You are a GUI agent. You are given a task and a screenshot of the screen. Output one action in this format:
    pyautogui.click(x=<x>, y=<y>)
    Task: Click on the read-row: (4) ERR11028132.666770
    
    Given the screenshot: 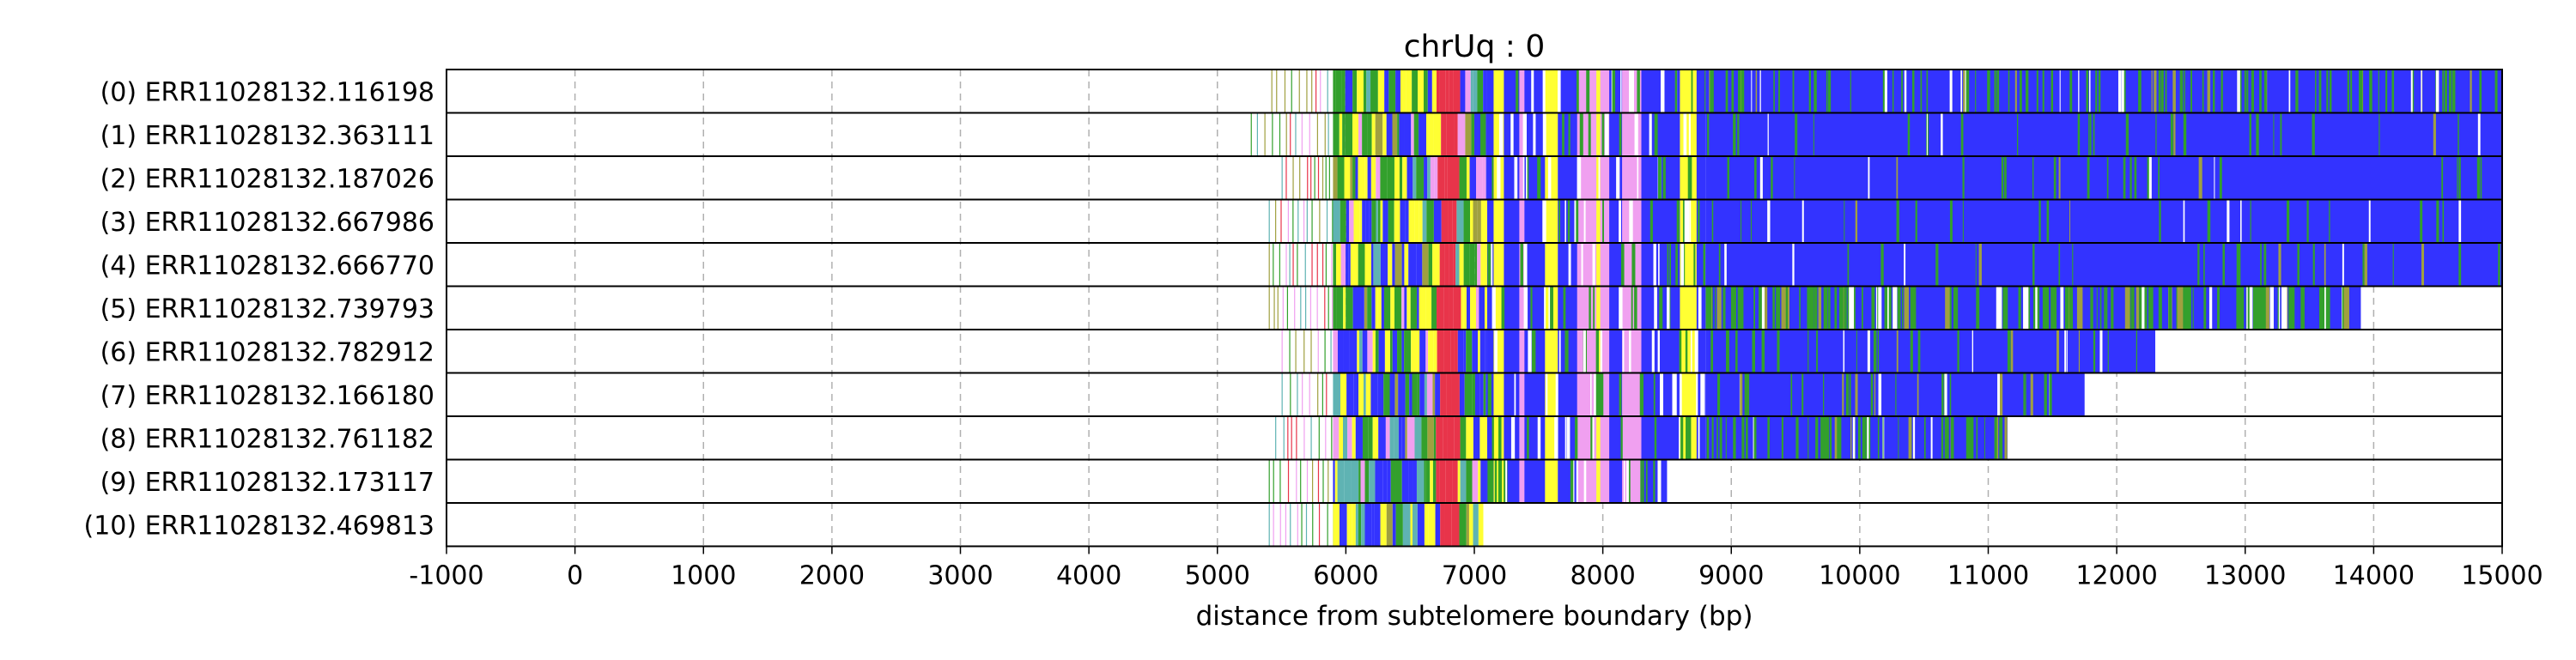 What is the action you would take?
    pyautogui.click(x=1301, y=265)
    